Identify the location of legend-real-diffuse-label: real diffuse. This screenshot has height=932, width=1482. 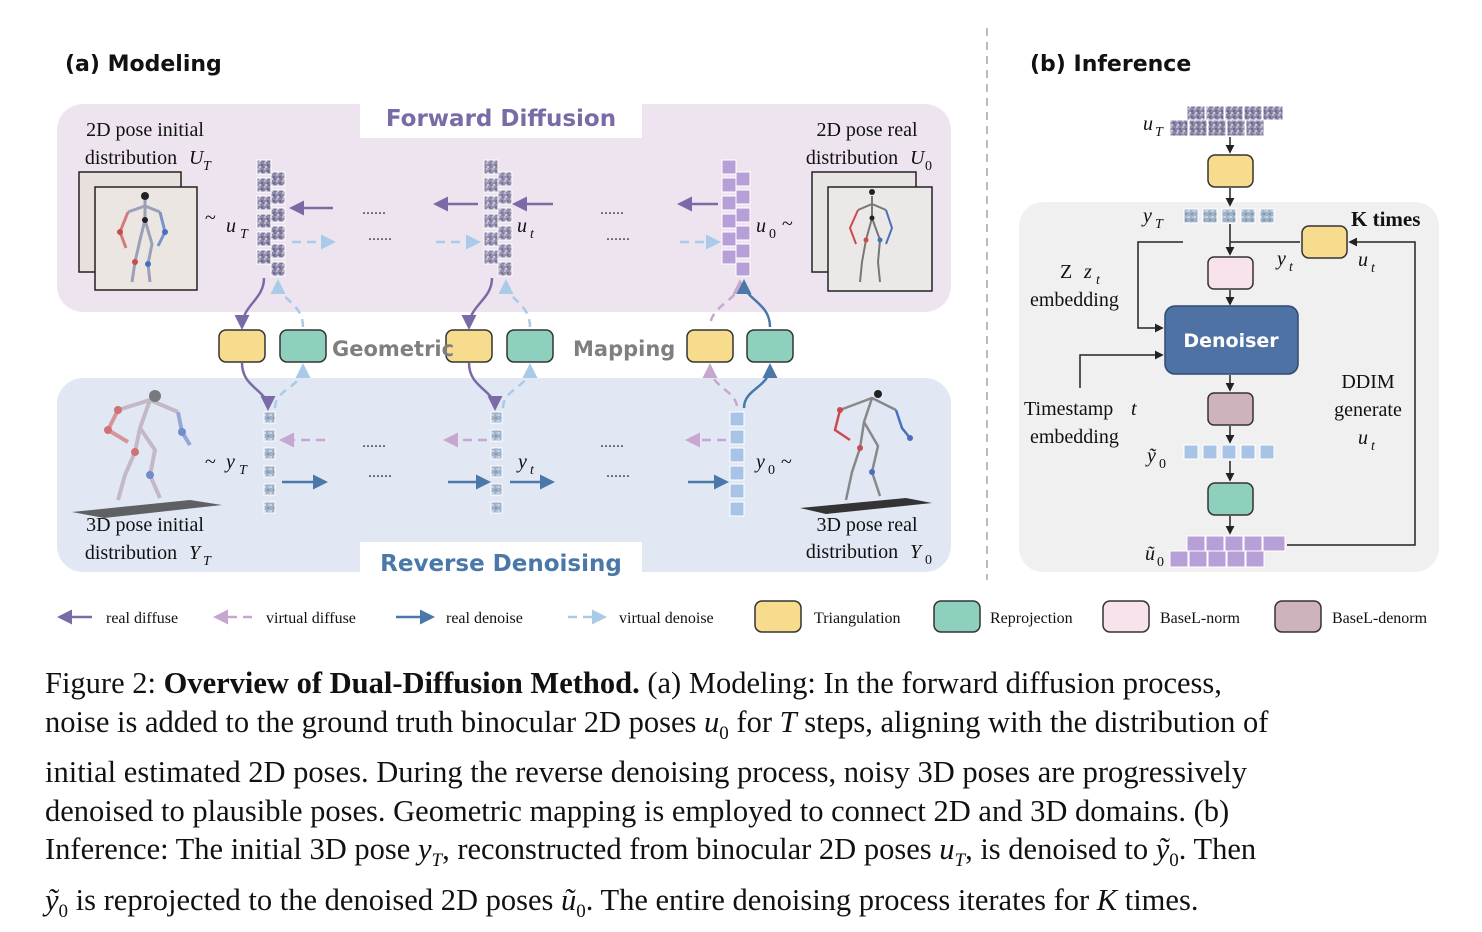
(142, 618).